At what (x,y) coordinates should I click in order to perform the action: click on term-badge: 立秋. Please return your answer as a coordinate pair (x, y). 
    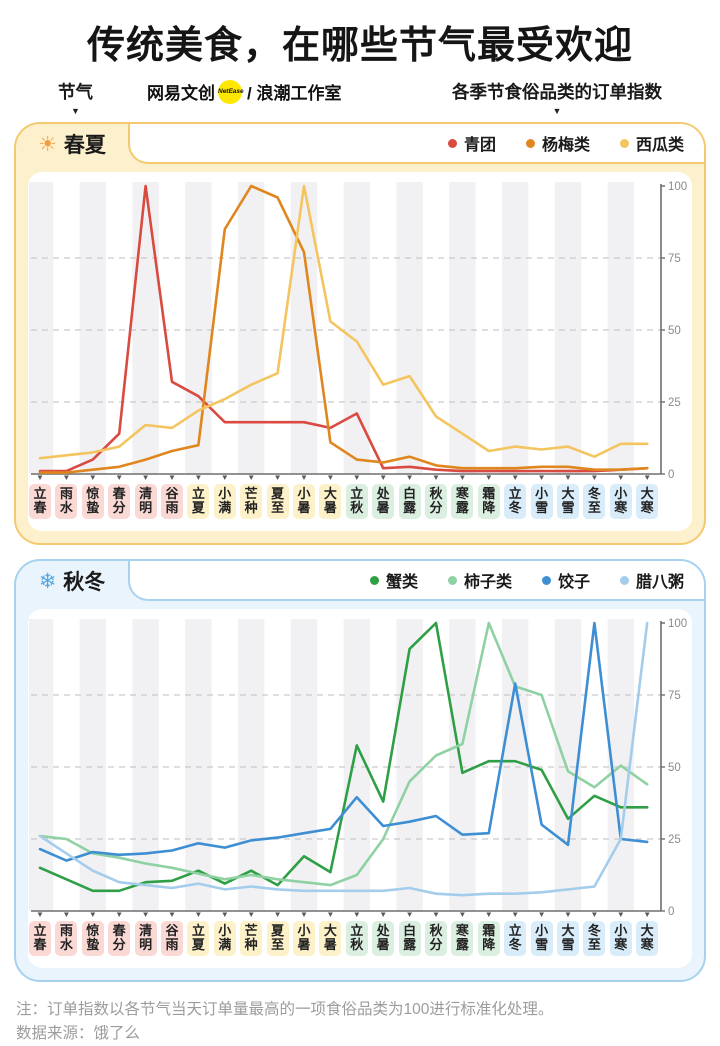
    Looking at the image, I should click on (356, 938).